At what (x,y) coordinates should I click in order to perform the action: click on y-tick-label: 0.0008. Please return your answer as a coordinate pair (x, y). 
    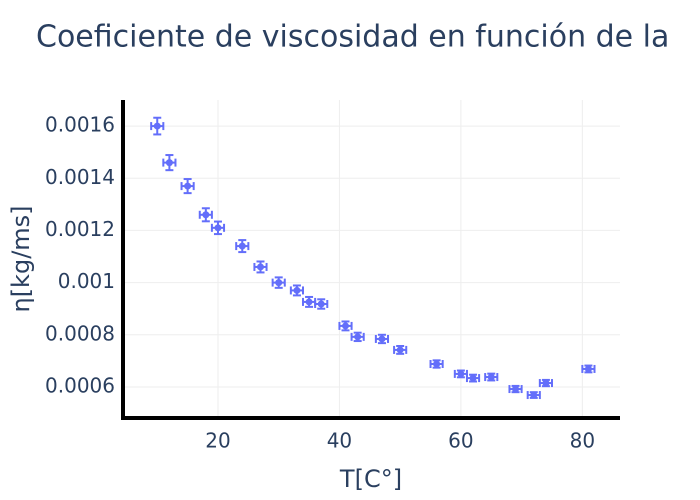
    Looking at the image, I should click on (80, 333).